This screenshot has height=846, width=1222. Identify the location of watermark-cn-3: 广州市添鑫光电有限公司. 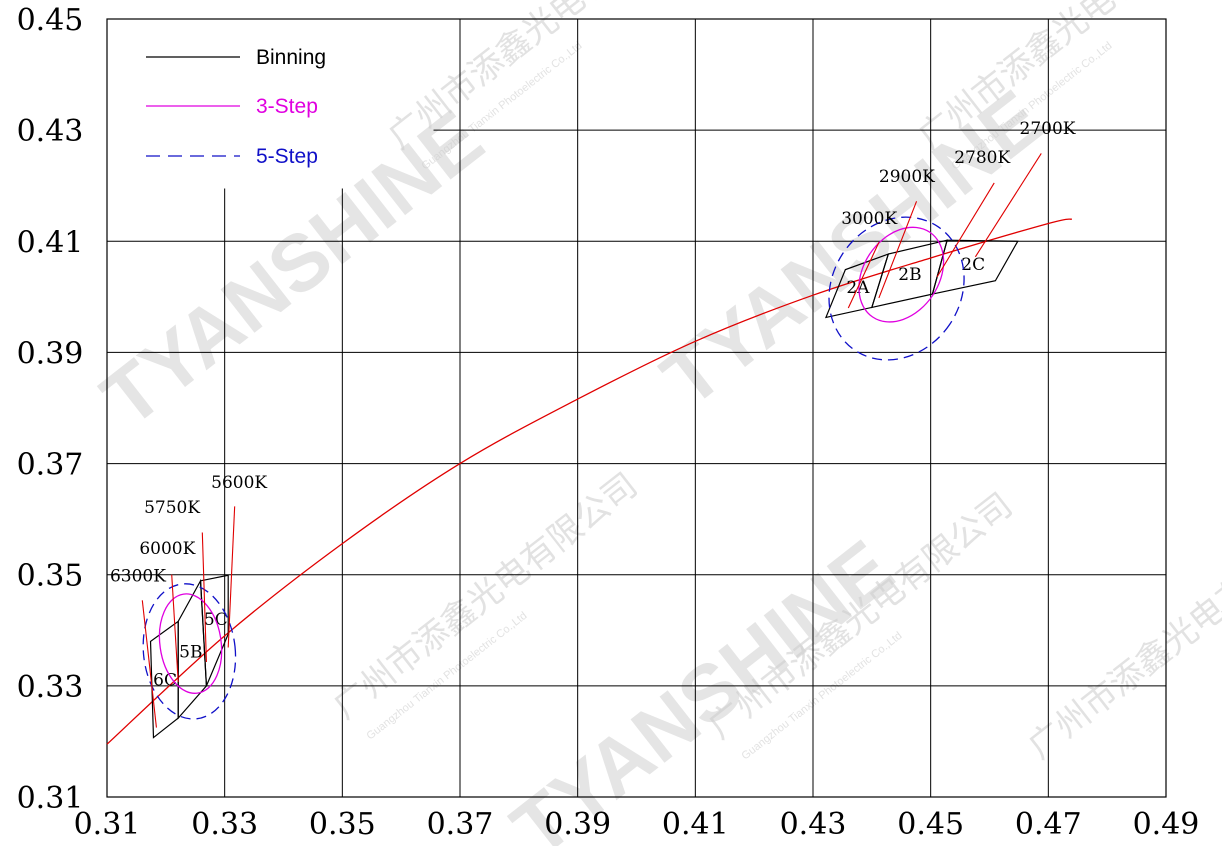
(486, 596).